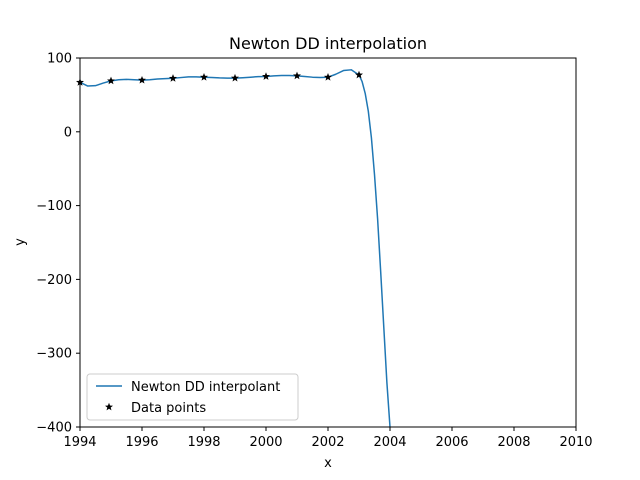 This screenshot has height=480, width=640. What do you see at coordinates (451, 442) in the screenshot?
I see `x-tick-label: 2006` at bounding box center [451, 442].